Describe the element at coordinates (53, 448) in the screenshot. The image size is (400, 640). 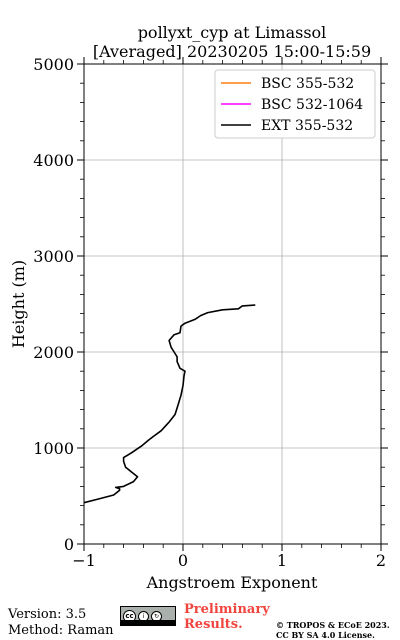
I see `y-tick-label: 1000` at that location.